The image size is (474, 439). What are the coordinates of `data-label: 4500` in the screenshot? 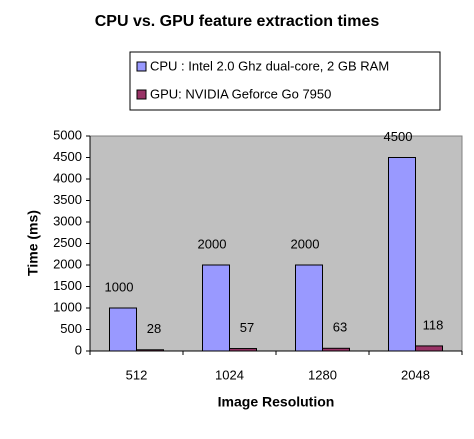 It's located at (398, 136).